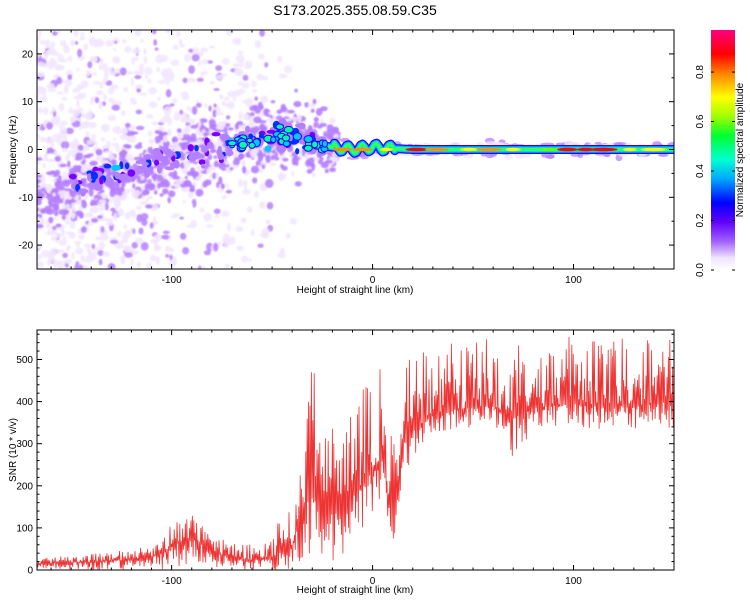  What do you see at coordinates (573, 280) in the screenshot?
I see `x-tick-label: 100` at bounding box center [573, 280].